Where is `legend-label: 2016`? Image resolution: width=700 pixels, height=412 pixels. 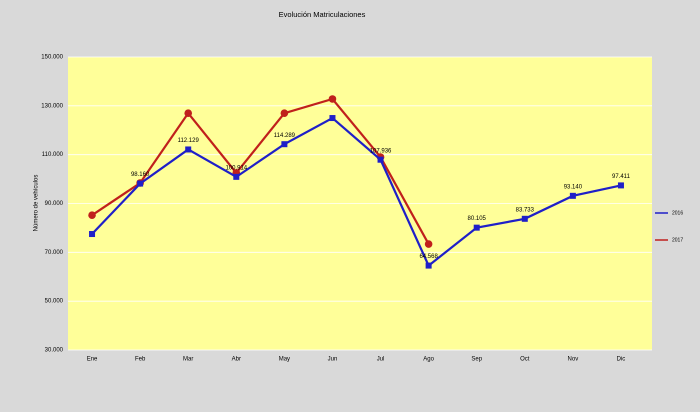 legend-label: 2016 is located at coordinates (677, 213).